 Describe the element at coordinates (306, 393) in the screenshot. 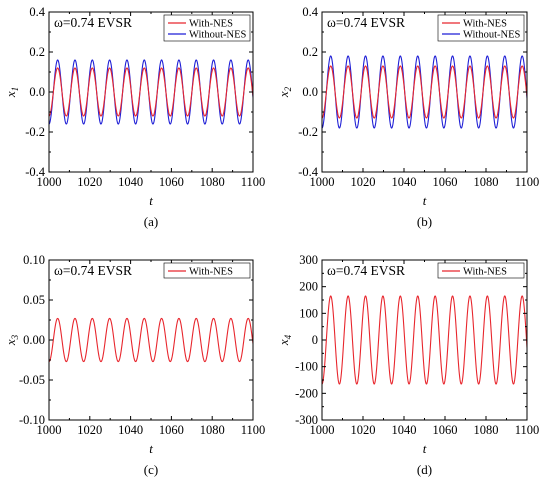

I see `y-tick-label: -200` at that location.